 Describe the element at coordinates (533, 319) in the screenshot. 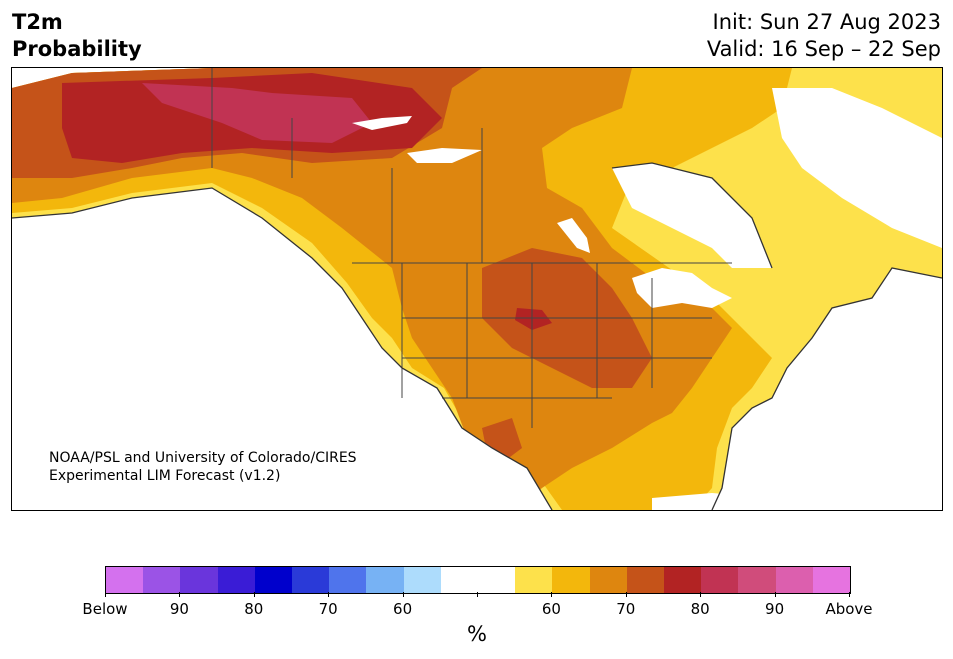

I see `region-80-percent-central` at that location.